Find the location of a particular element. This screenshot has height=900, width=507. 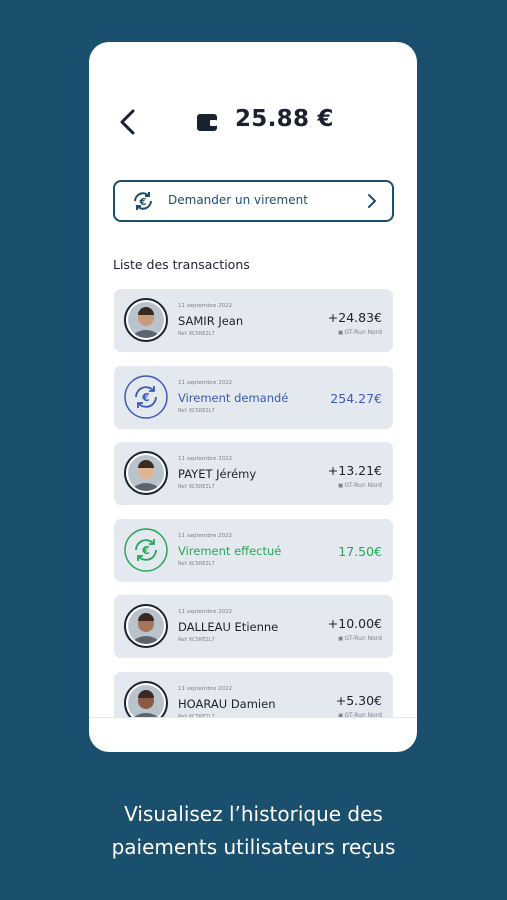

back-button is located at coordinates (128, 122).